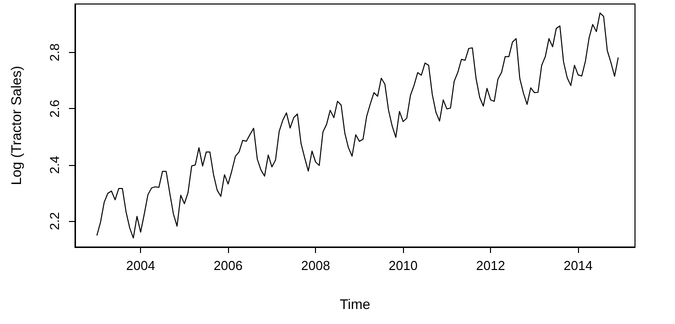 This screenshot has width=675, height=324. Describe the element at coordinates (491, 265) in the screenshot. I see `x-tick-label: 2012` at that location.